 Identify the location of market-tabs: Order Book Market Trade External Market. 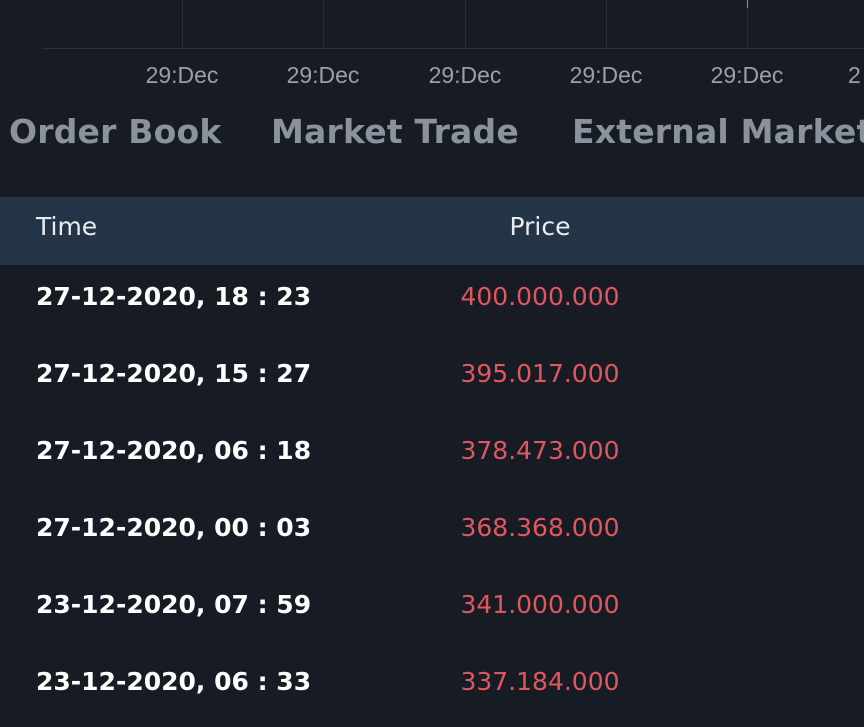
(432, 140).